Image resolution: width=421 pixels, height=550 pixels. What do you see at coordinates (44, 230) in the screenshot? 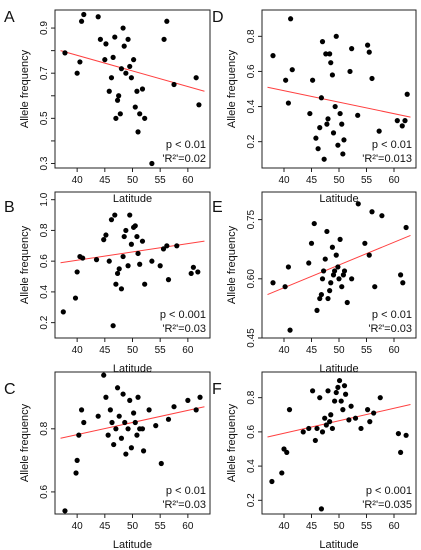
I see `y-tick-label: 0.8` at bounding box center [44, 230].